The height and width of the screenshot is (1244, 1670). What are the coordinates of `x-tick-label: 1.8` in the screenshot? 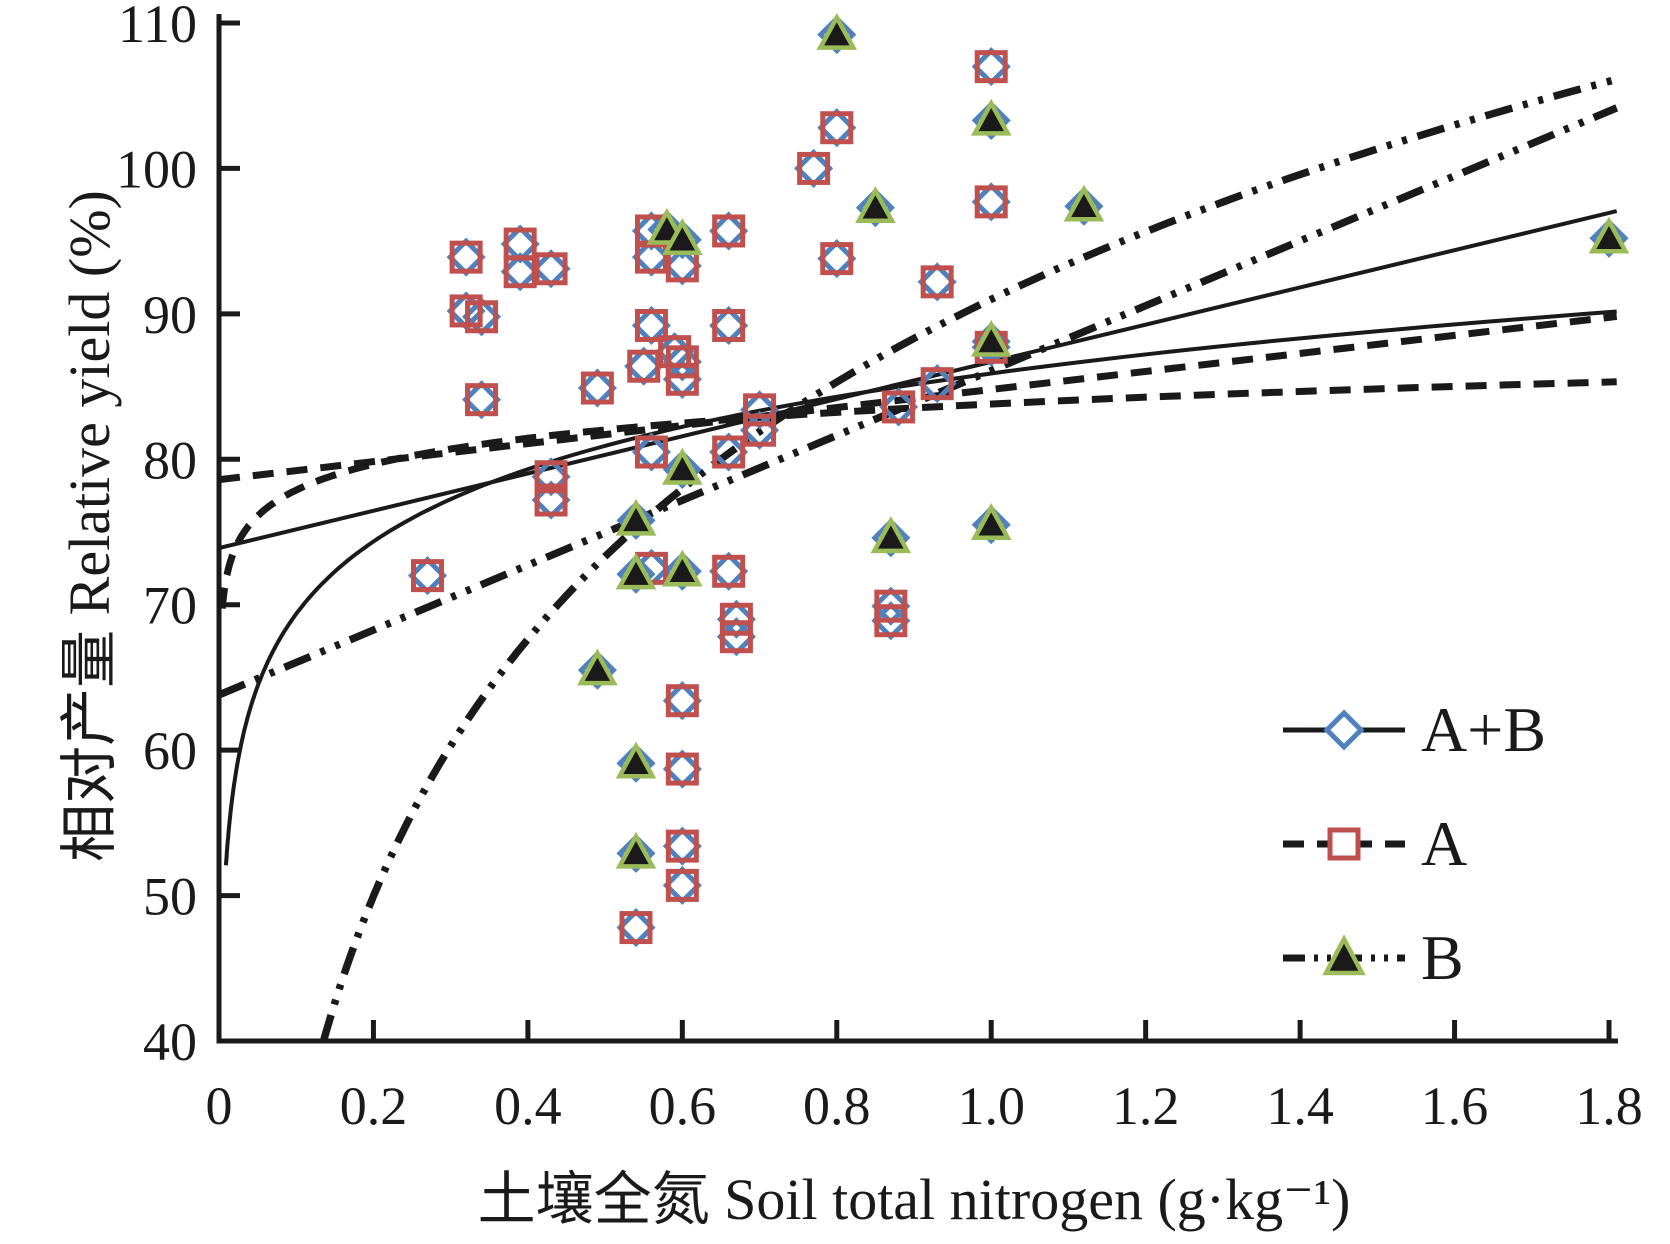 It's located at (1609, 1106).